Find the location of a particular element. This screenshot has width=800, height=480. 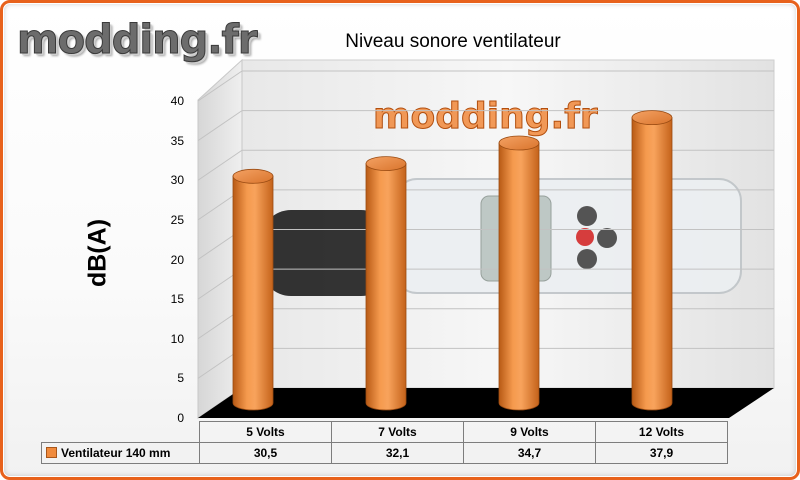

legend-swatch is located at coordinates (51, 452).